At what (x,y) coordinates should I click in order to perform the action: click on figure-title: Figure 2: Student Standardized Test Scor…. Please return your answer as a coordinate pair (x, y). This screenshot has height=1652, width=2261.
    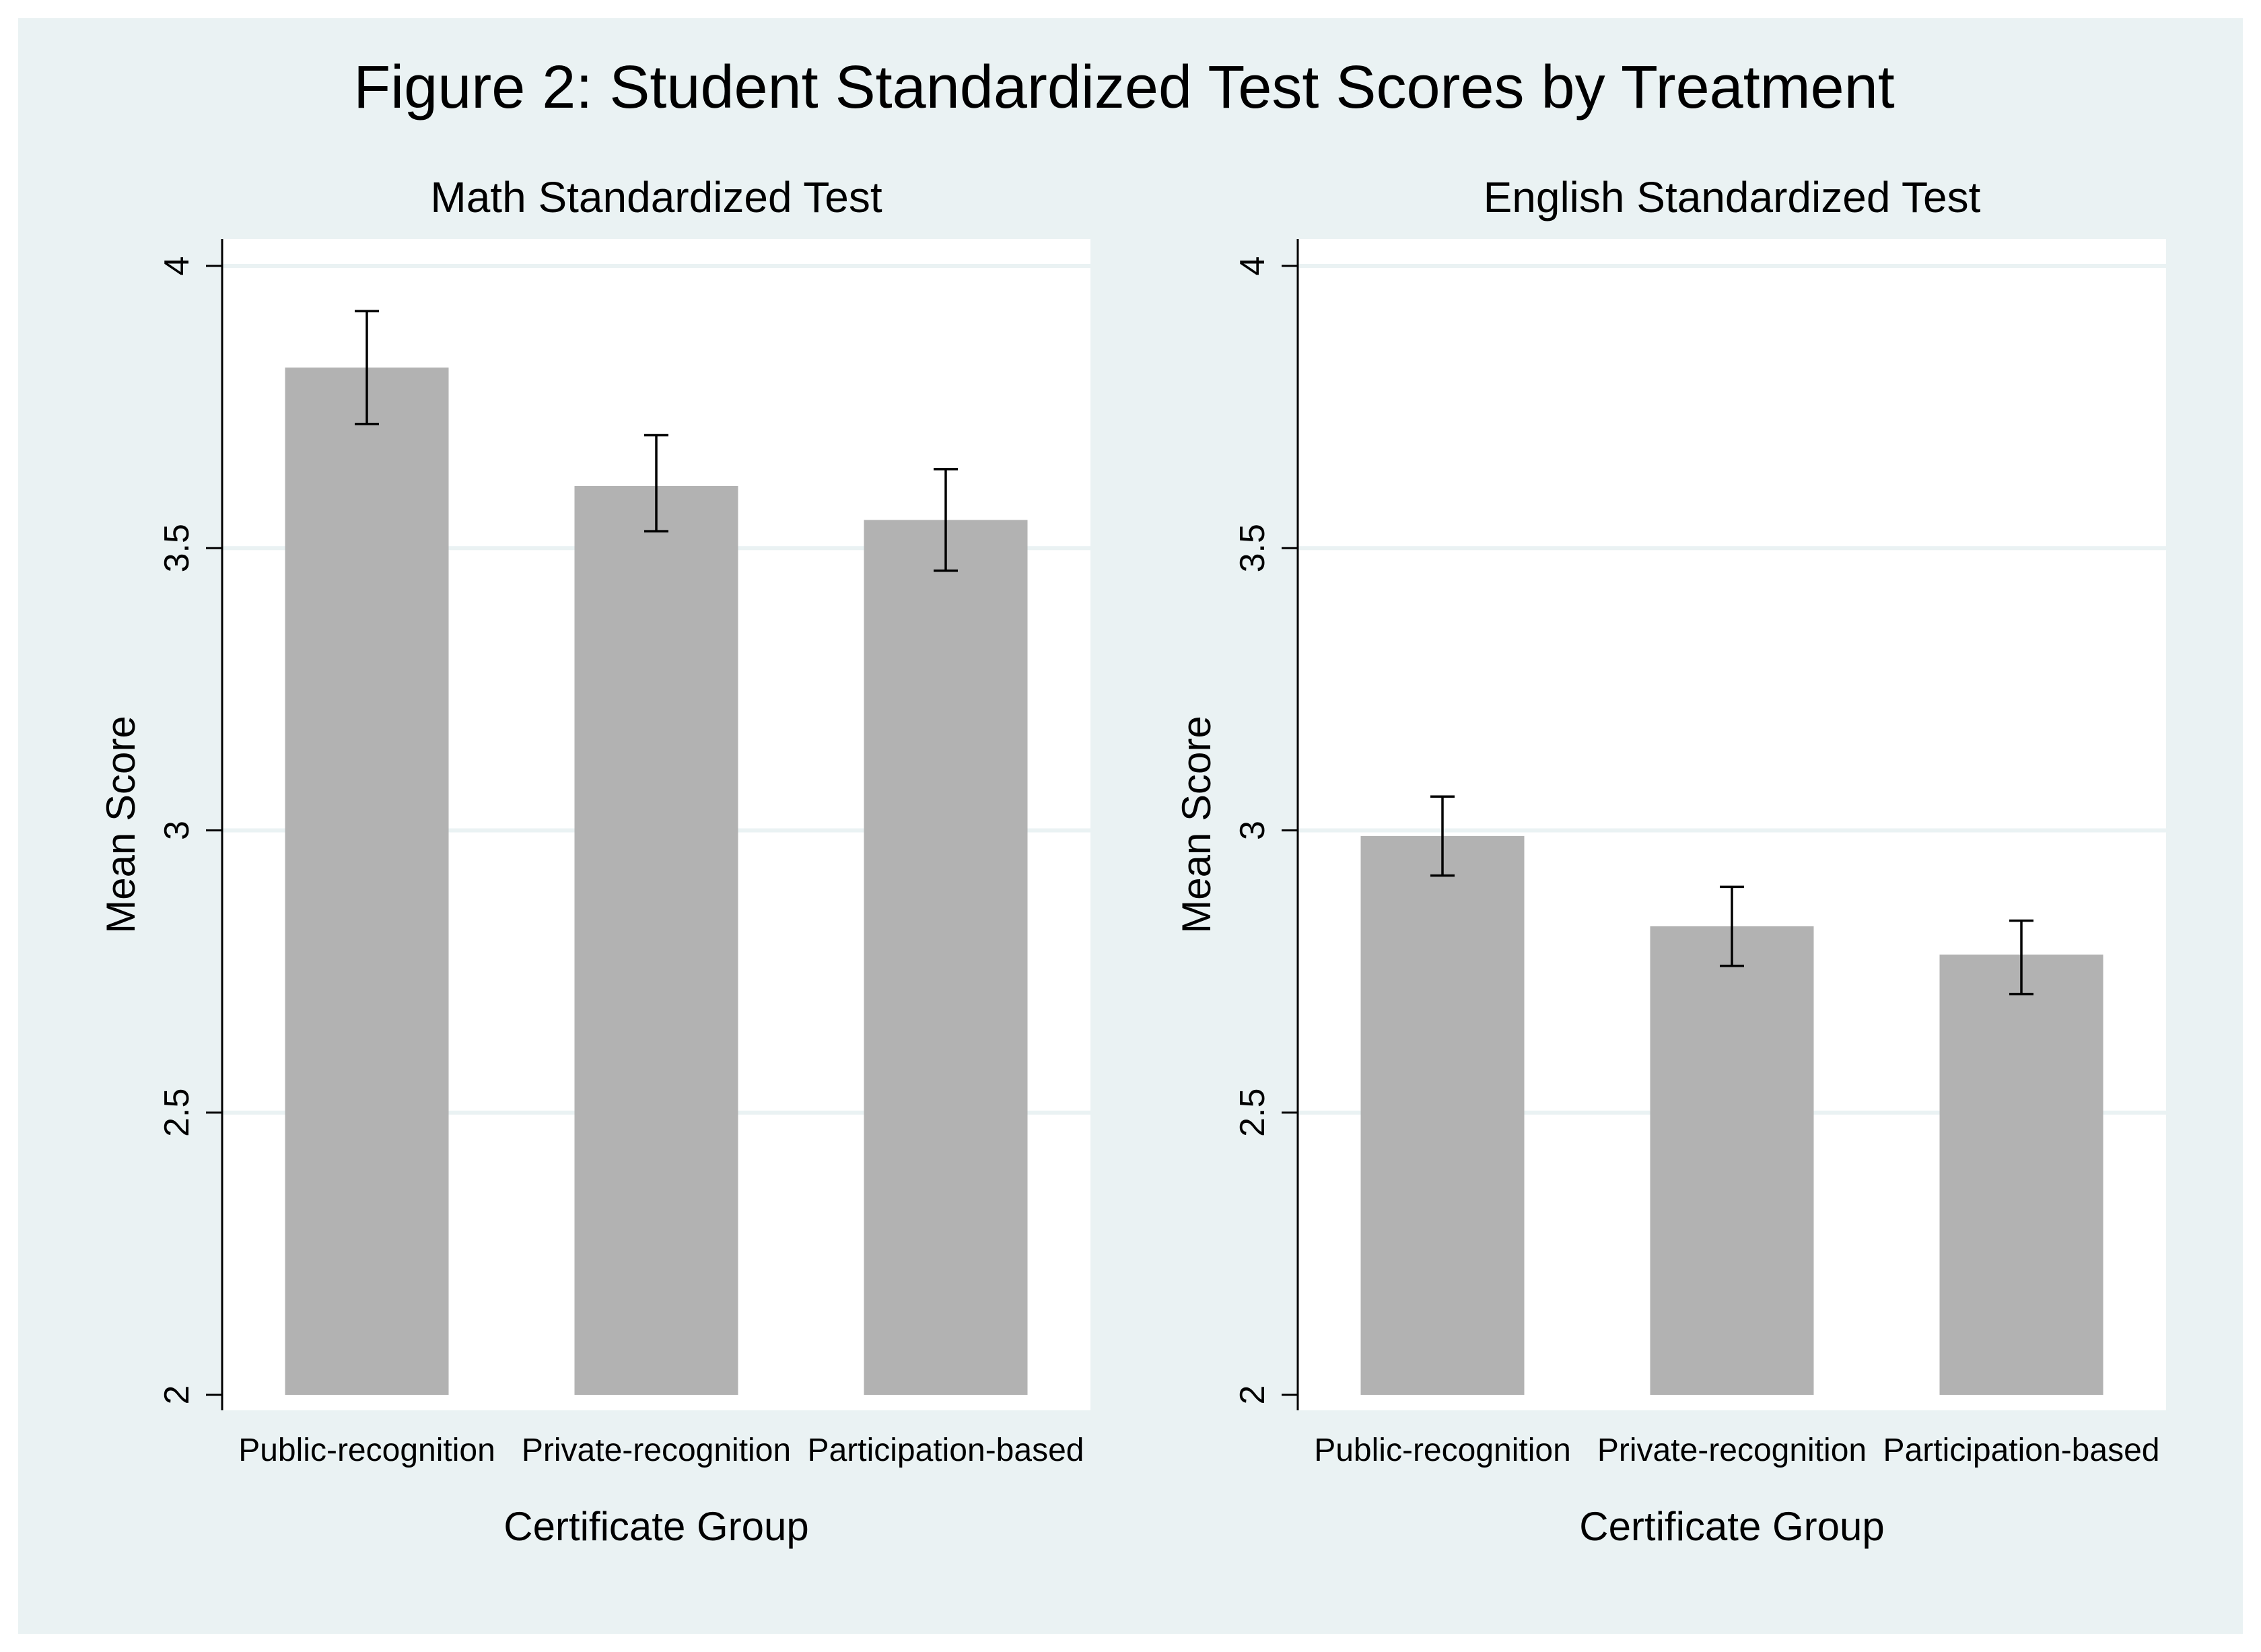
    Looking at the image, I should click on (1124, 88).